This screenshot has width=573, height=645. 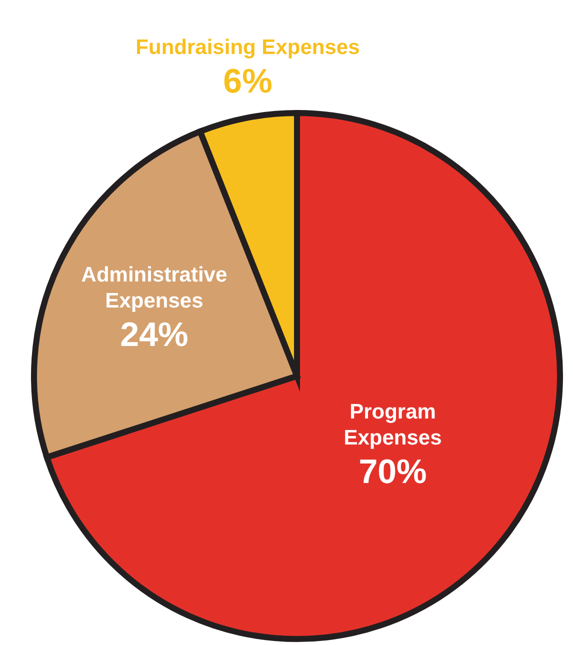 I want to click on slice-label: Fundraising Expenses, so click(x=248, y=47).